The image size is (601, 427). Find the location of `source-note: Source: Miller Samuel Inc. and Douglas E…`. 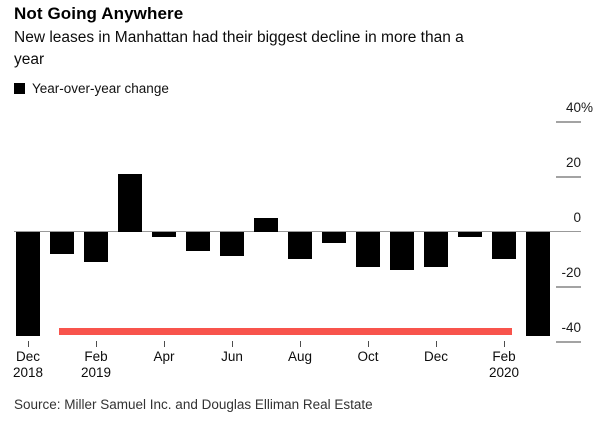

source-note: Source: Miller Samuel Inc. and Douglas E… is located at coordinates (193, 404).